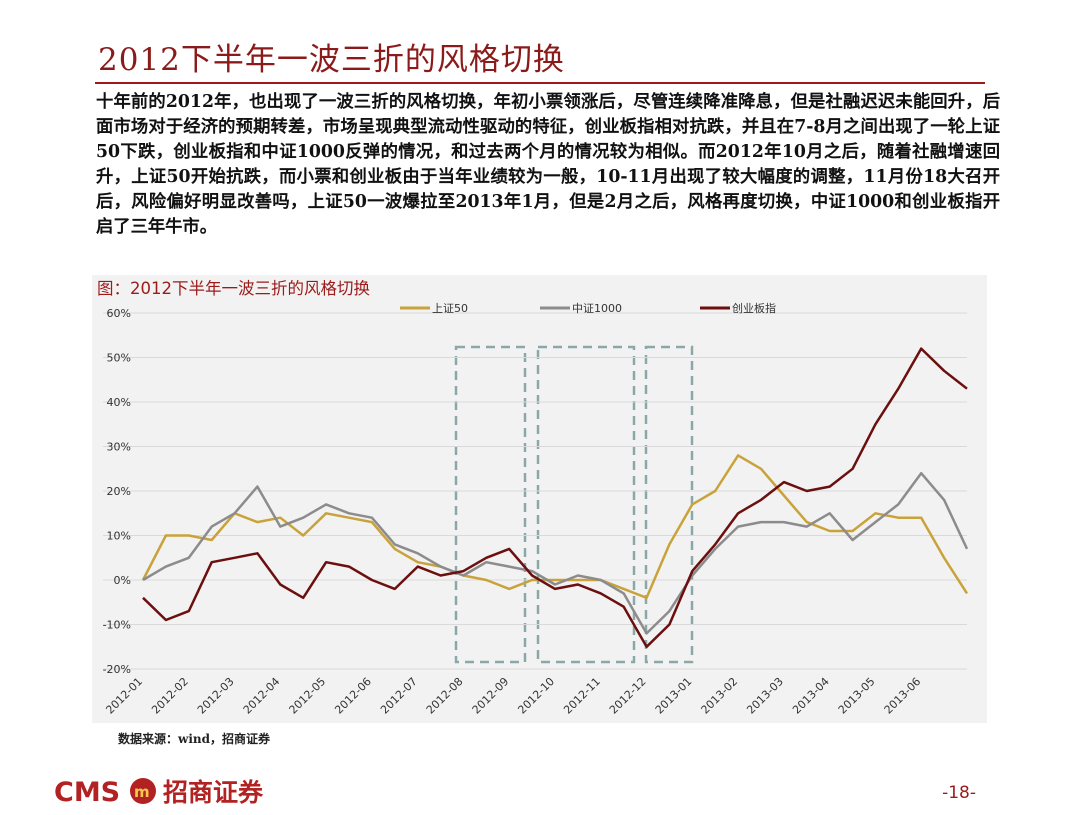 The width and height of the screenshot is (1080, 815). What do you see at coordinates (119, 402) in the screenshot?
I see `y-tick-label: 40%` at bounding box center [119, 402].